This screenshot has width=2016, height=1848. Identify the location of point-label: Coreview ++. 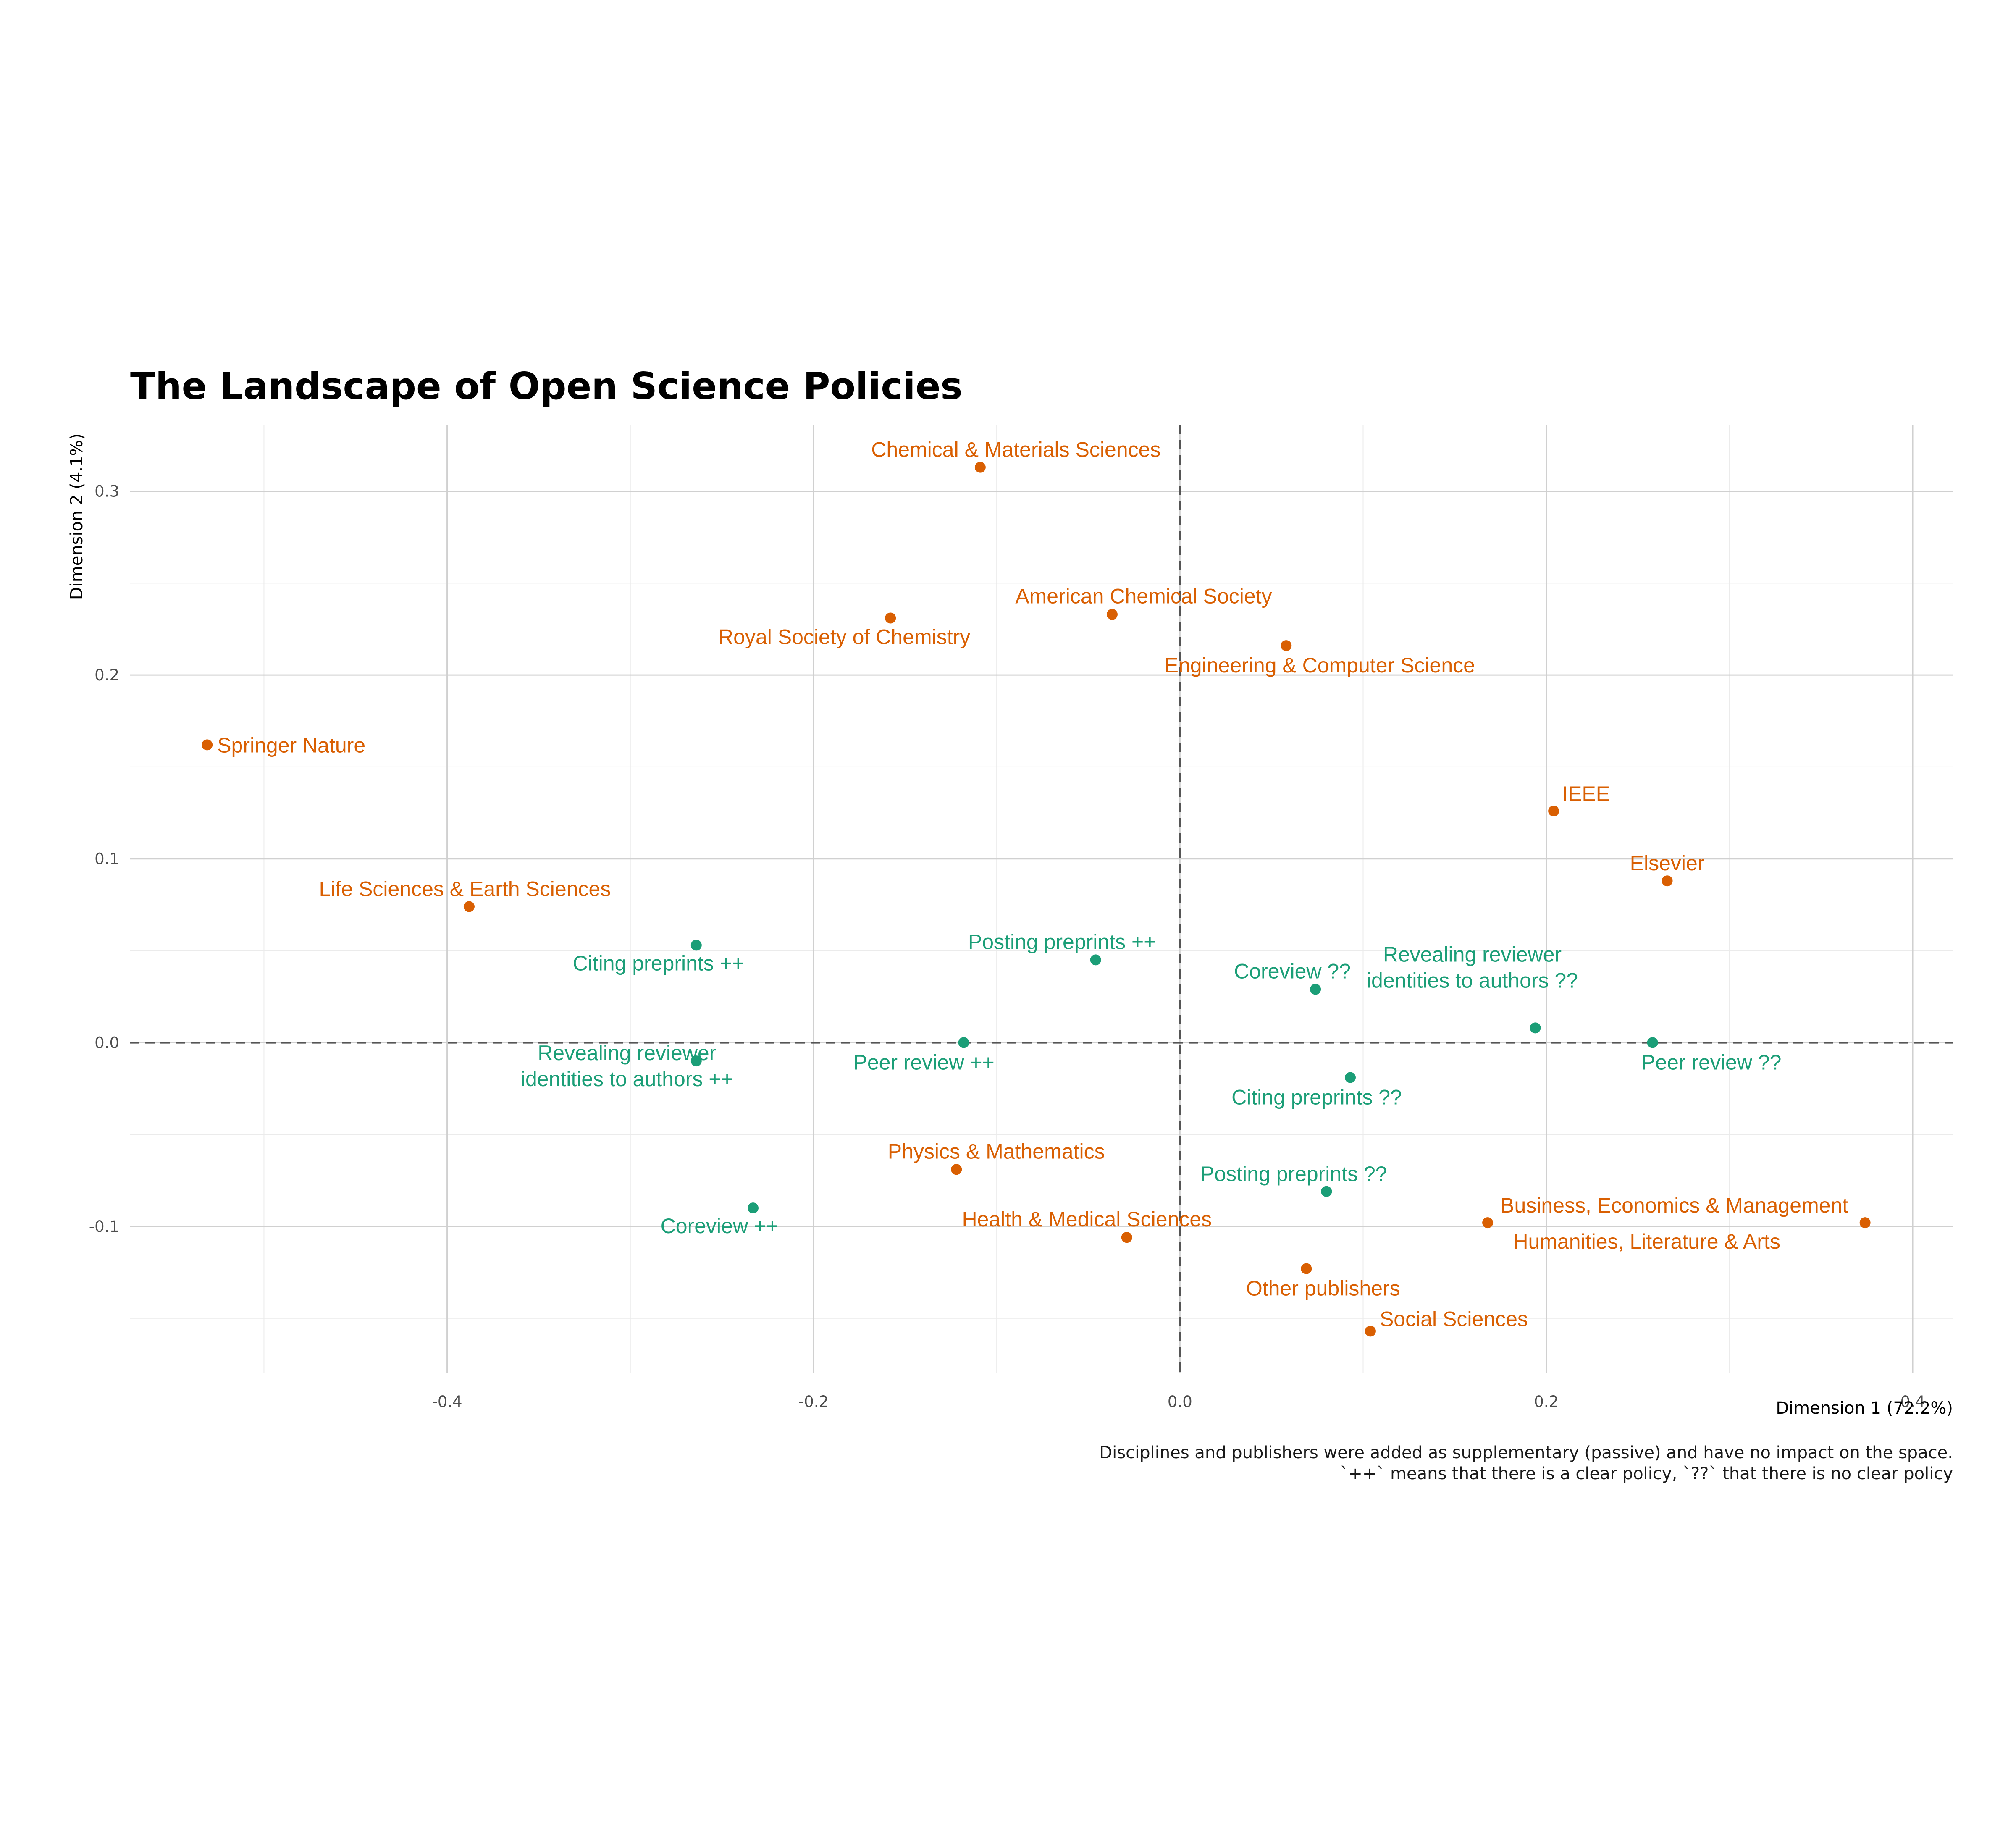
(720, 1226).